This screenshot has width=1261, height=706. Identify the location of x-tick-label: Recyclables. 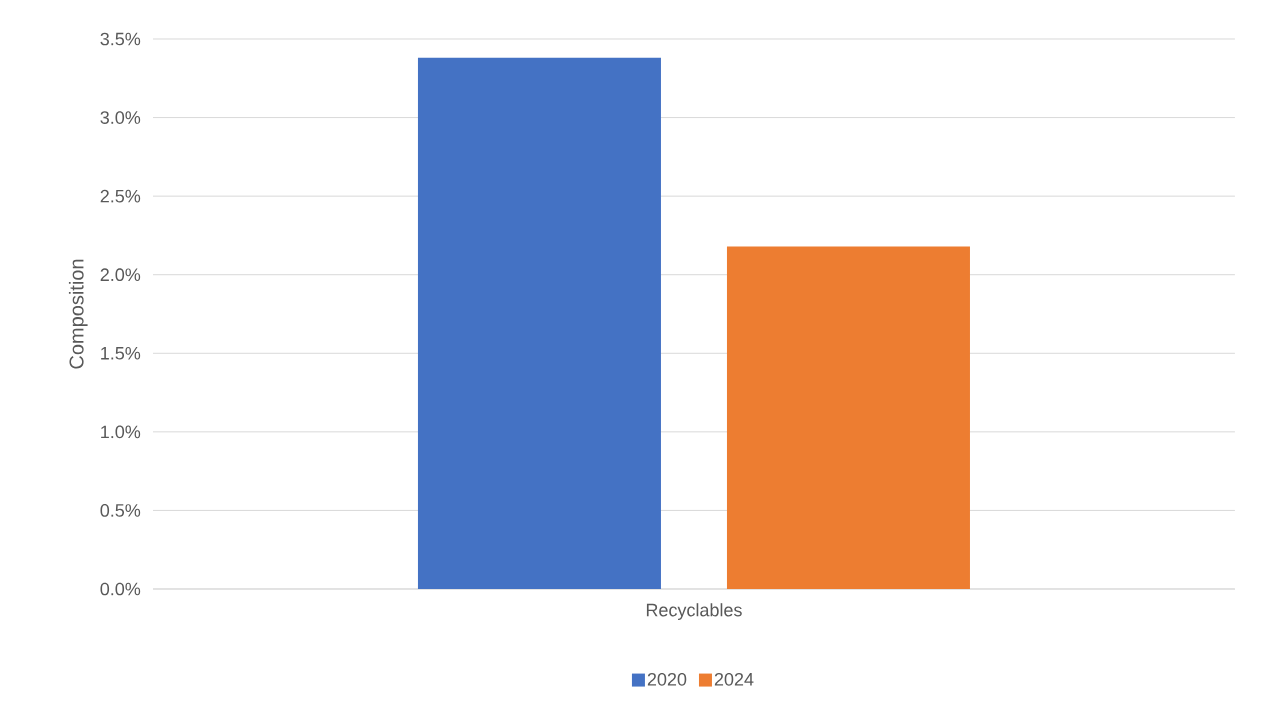
(694, 611).